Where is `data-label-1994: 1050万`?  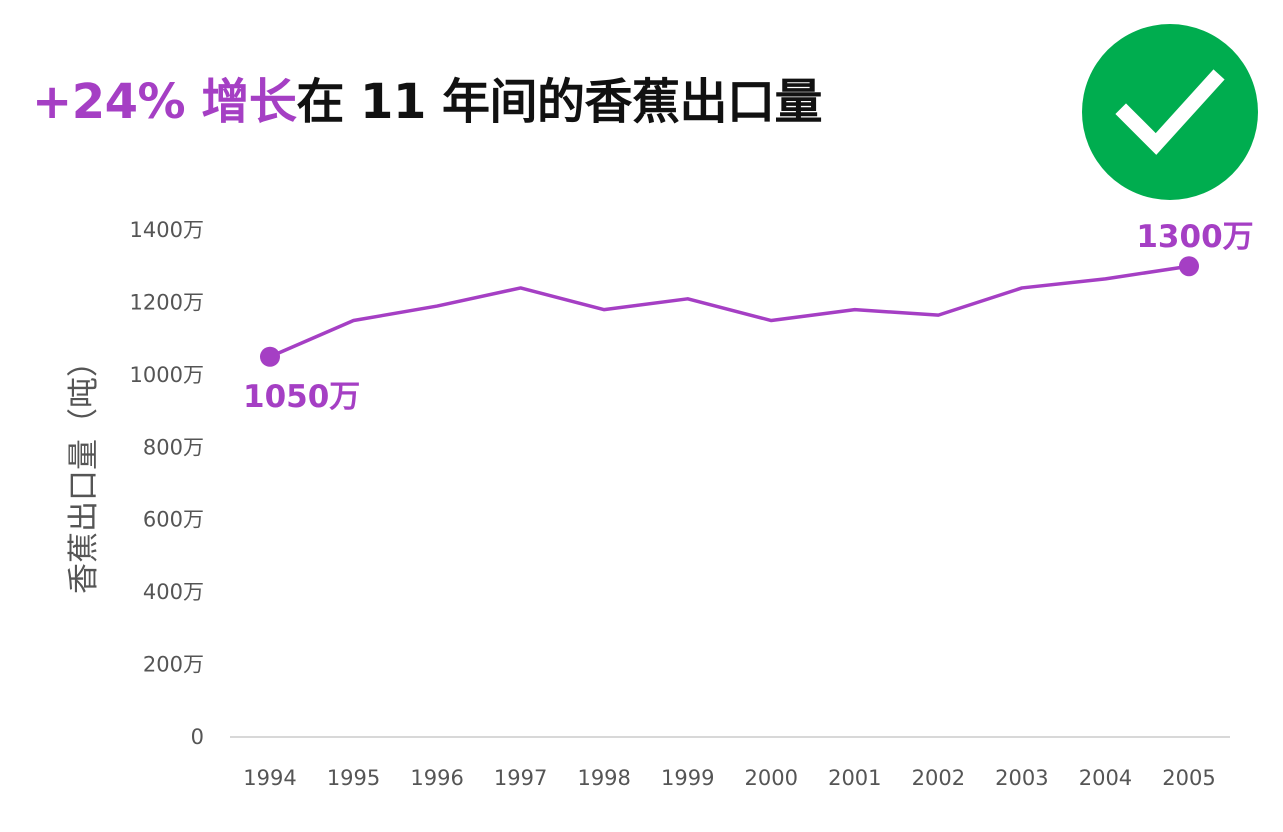 data-label-1994: 1050万 is located at coordinates (301, 397).